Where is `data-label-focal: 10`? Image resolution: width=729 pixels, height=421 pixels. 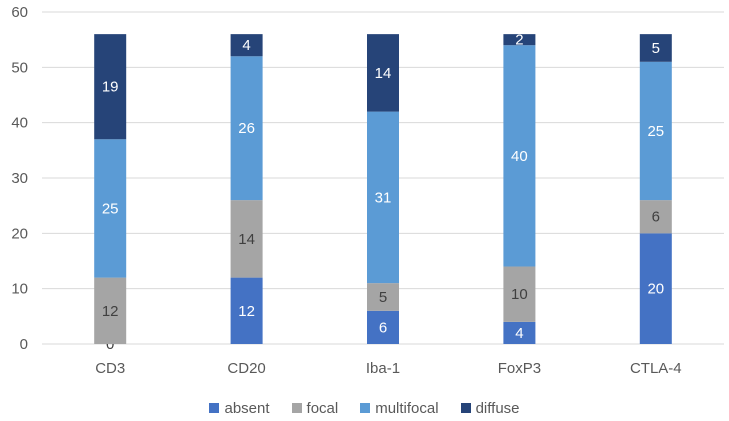 data-label-focal: 10 is located at coordinates (519, 294).